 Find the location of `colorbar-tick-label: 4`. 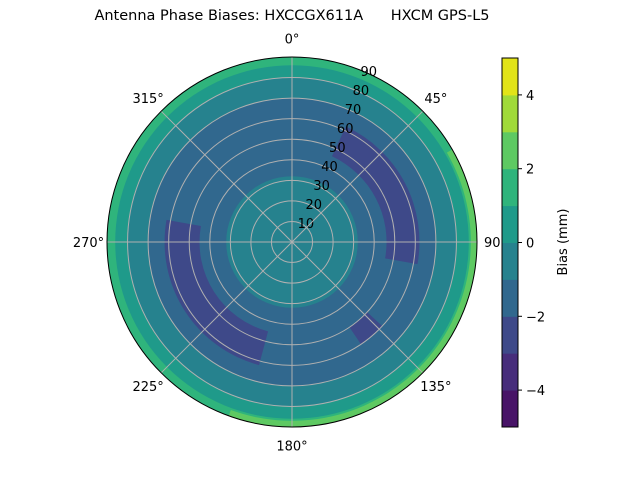

colorbar-tick-label: 4 is located at coordinates (530, 96).